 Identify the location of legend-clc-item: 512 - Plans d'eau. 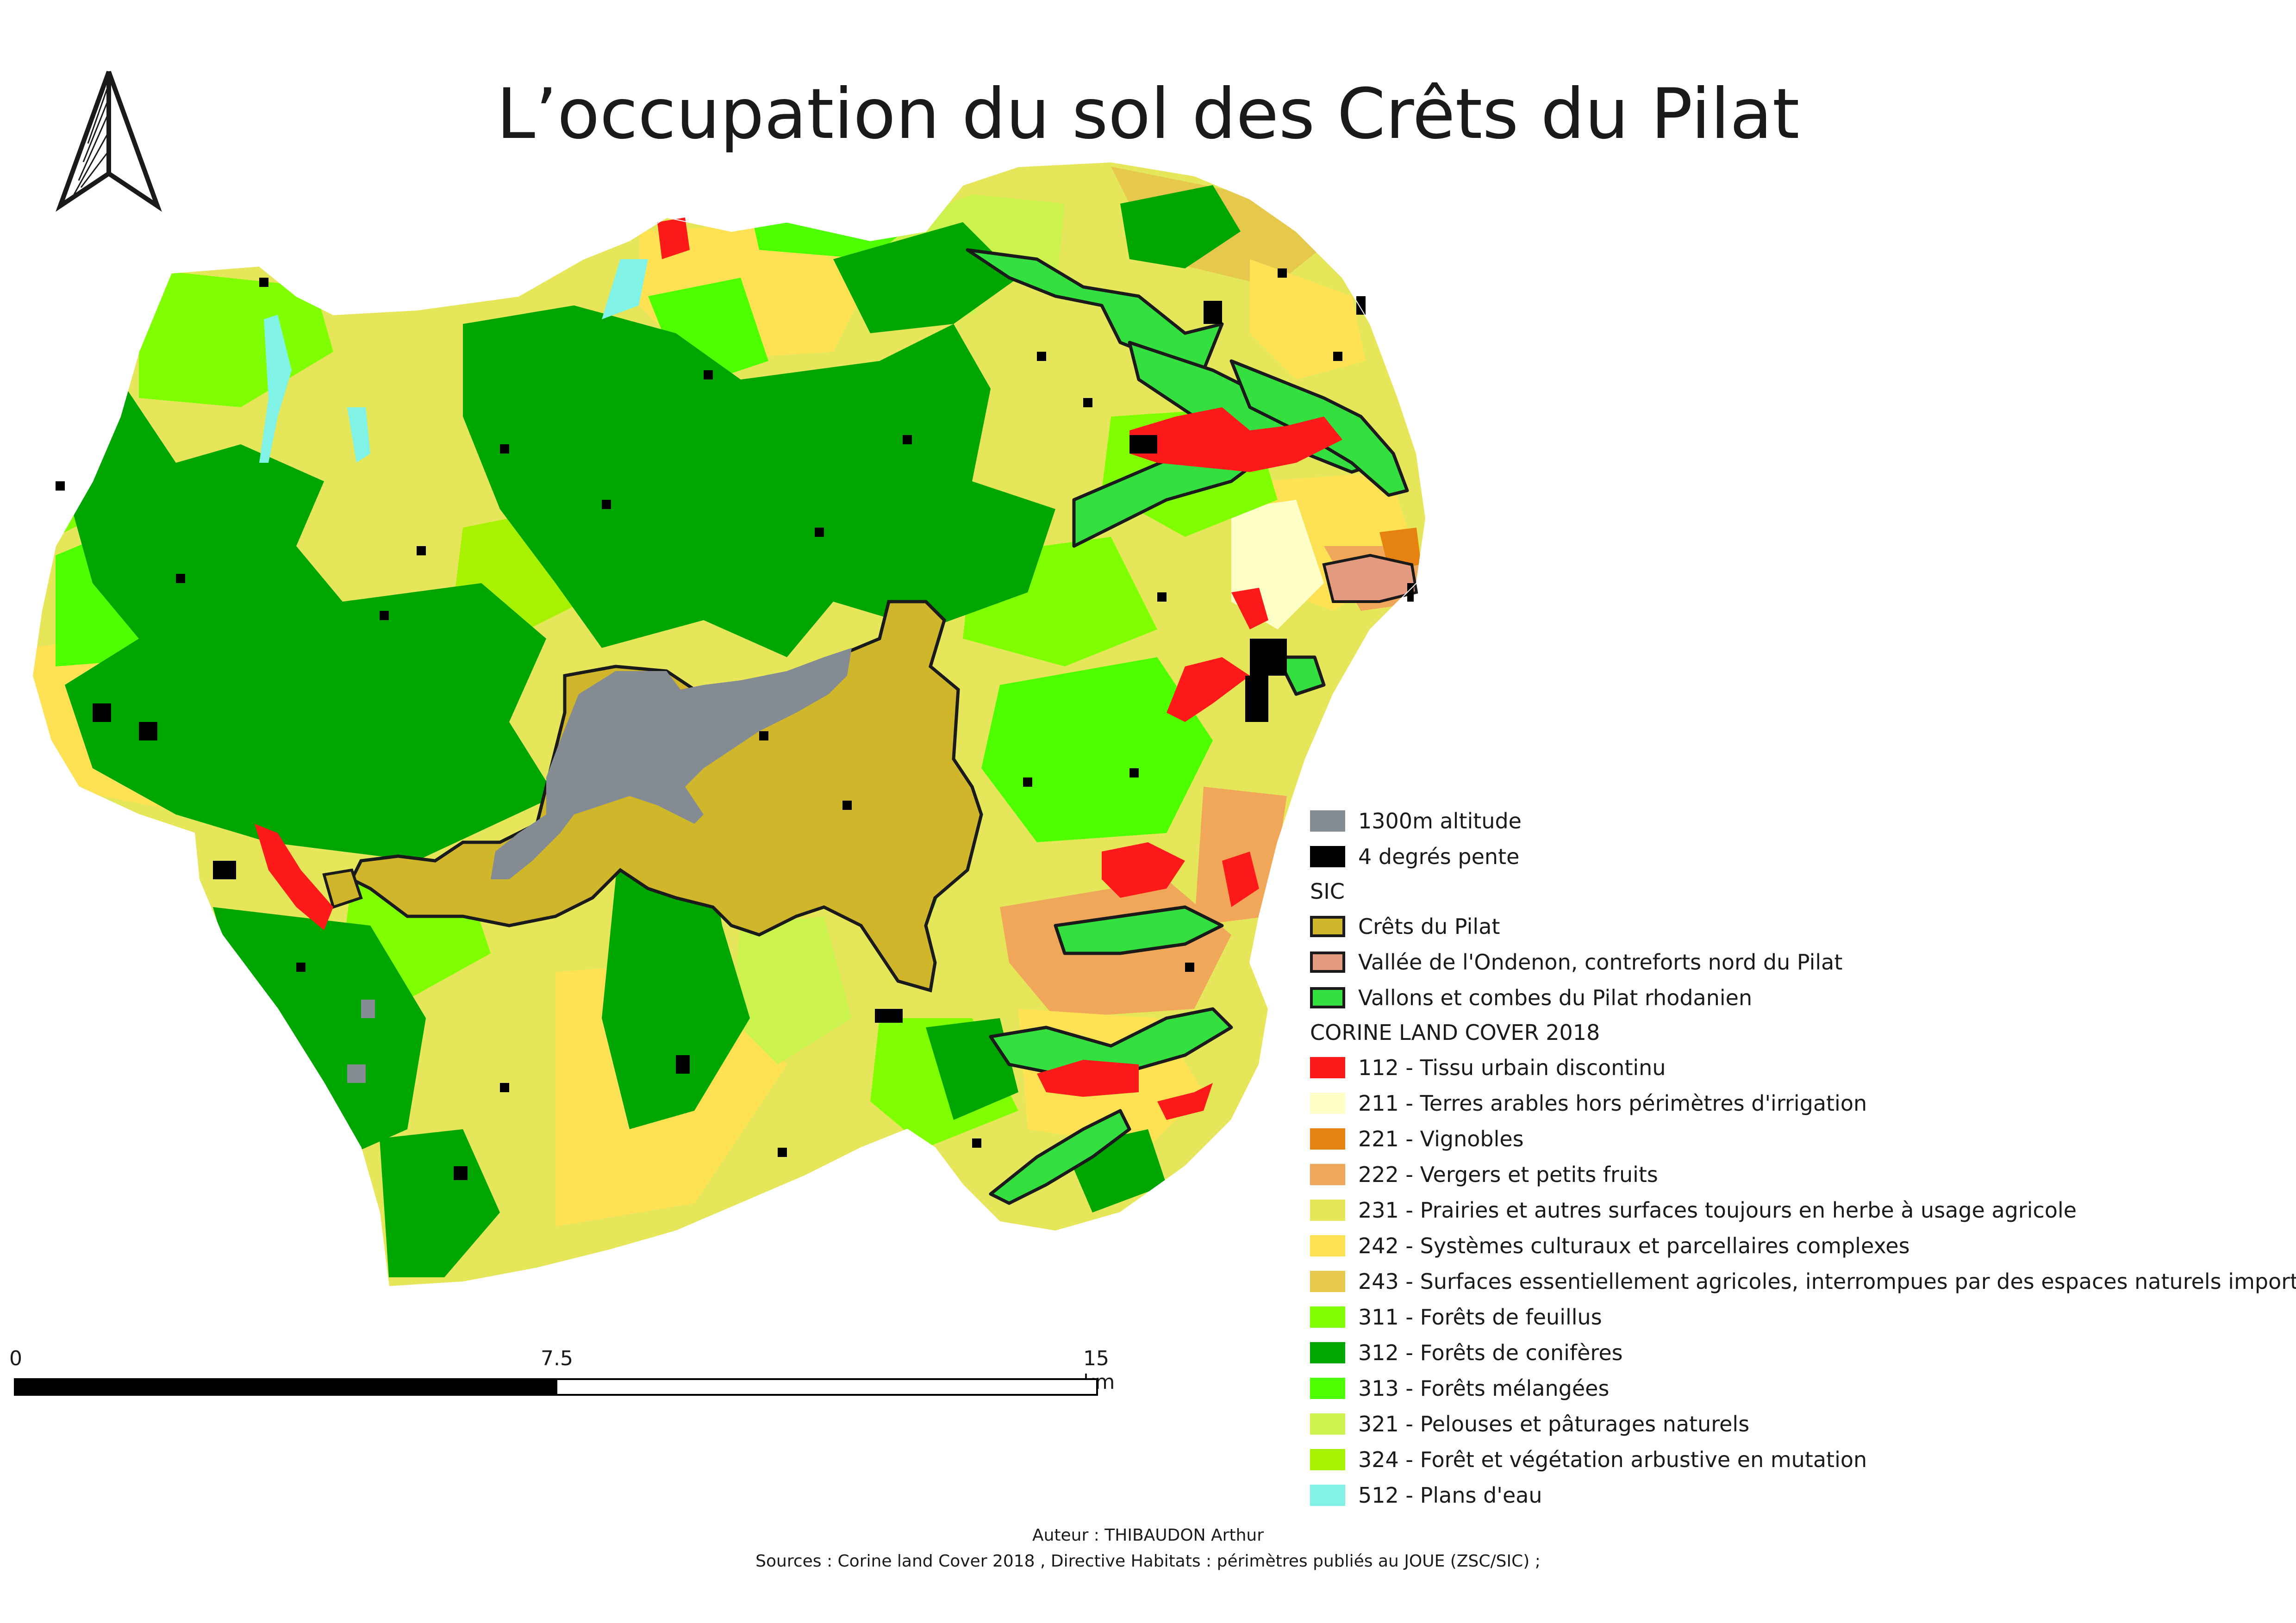
(1803, 1495).